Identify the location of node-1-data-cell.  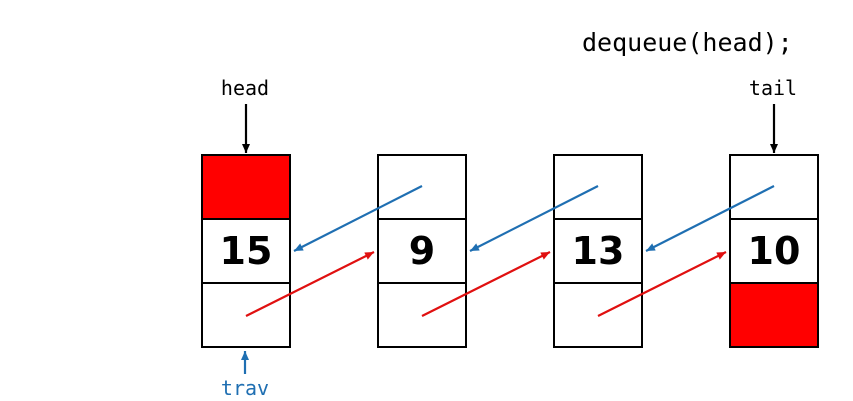
(422, 251).